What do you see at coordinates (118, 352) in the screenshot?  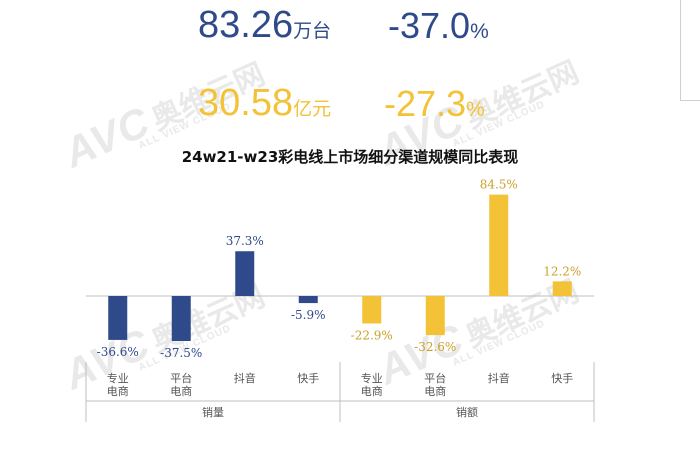 I see `data-label: -36.6%` at bounding box center [118, 352].